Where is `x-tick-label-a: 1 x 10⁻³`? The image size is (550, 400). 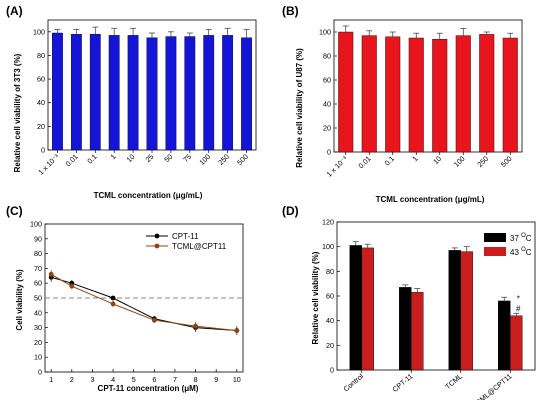 x-tick-label-a: 1 x 10⁻³ is located at coordinates (48, 164).